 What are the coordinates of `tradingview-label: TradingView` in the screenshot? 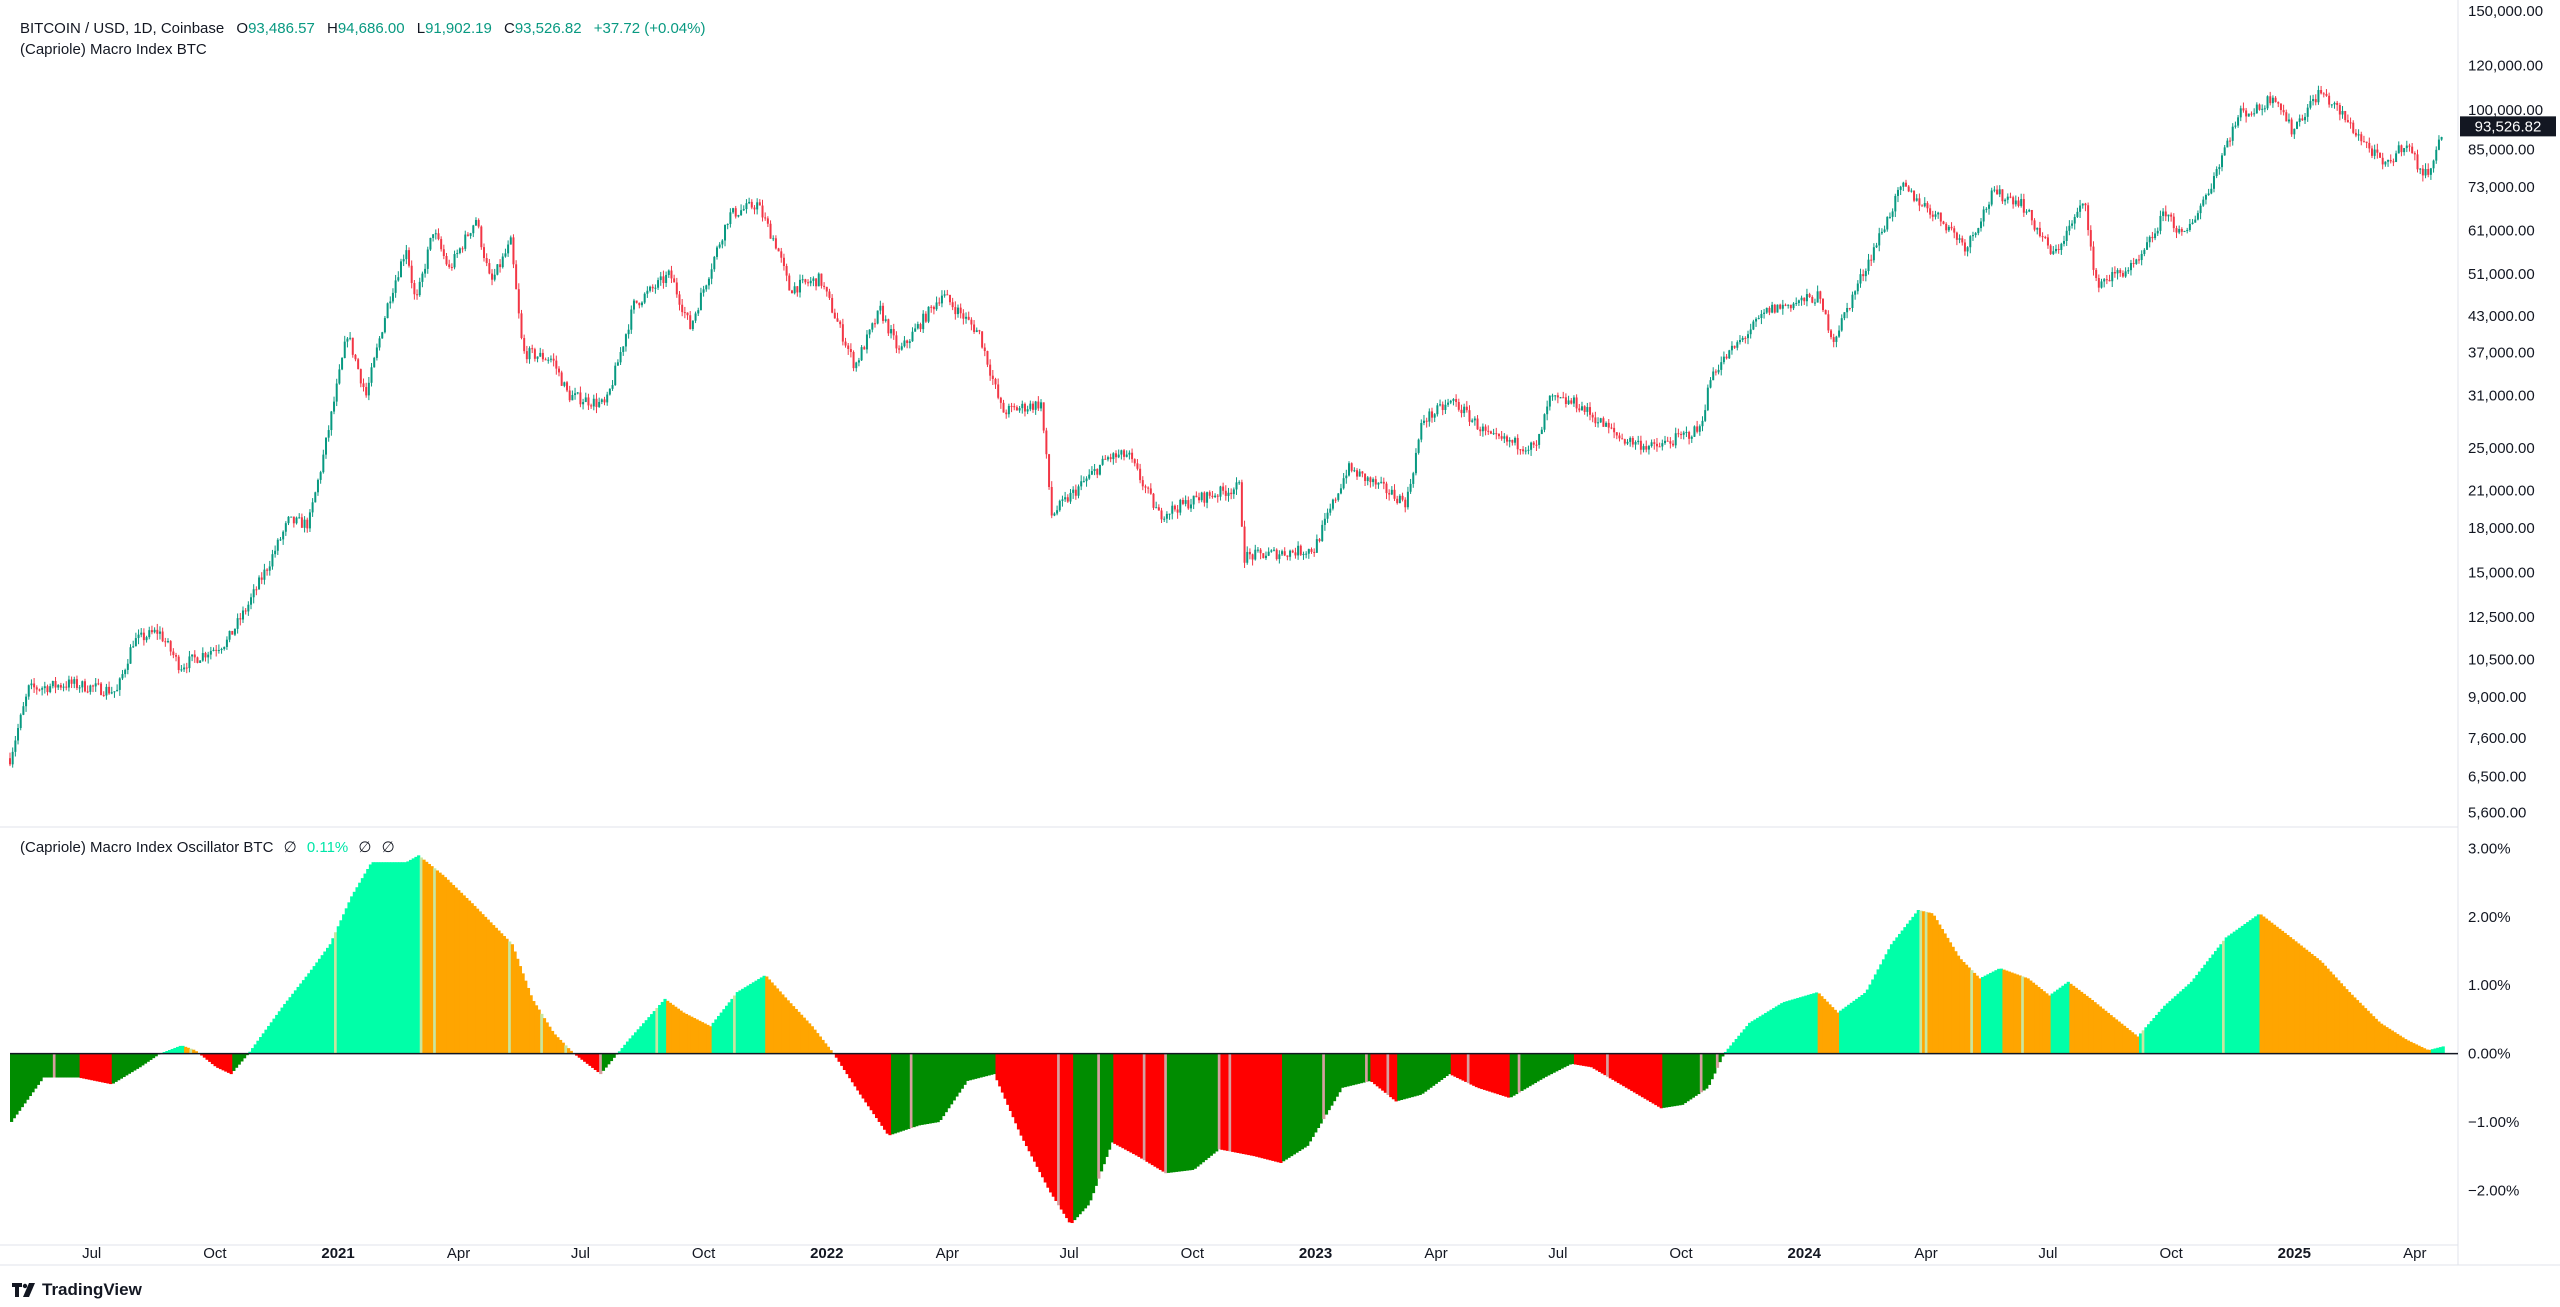 It's located at (92, 1289).